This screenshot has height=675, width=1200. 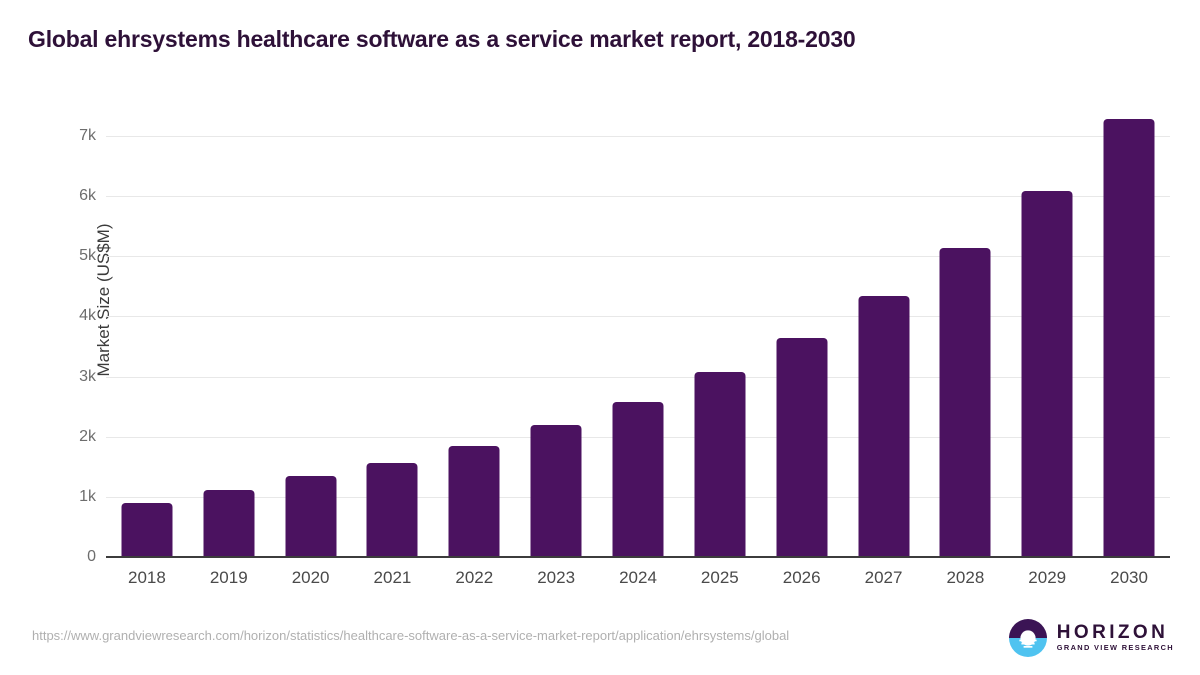 I want to click on x-axis-tick-label: 2029, so click(x=1047, y=577).